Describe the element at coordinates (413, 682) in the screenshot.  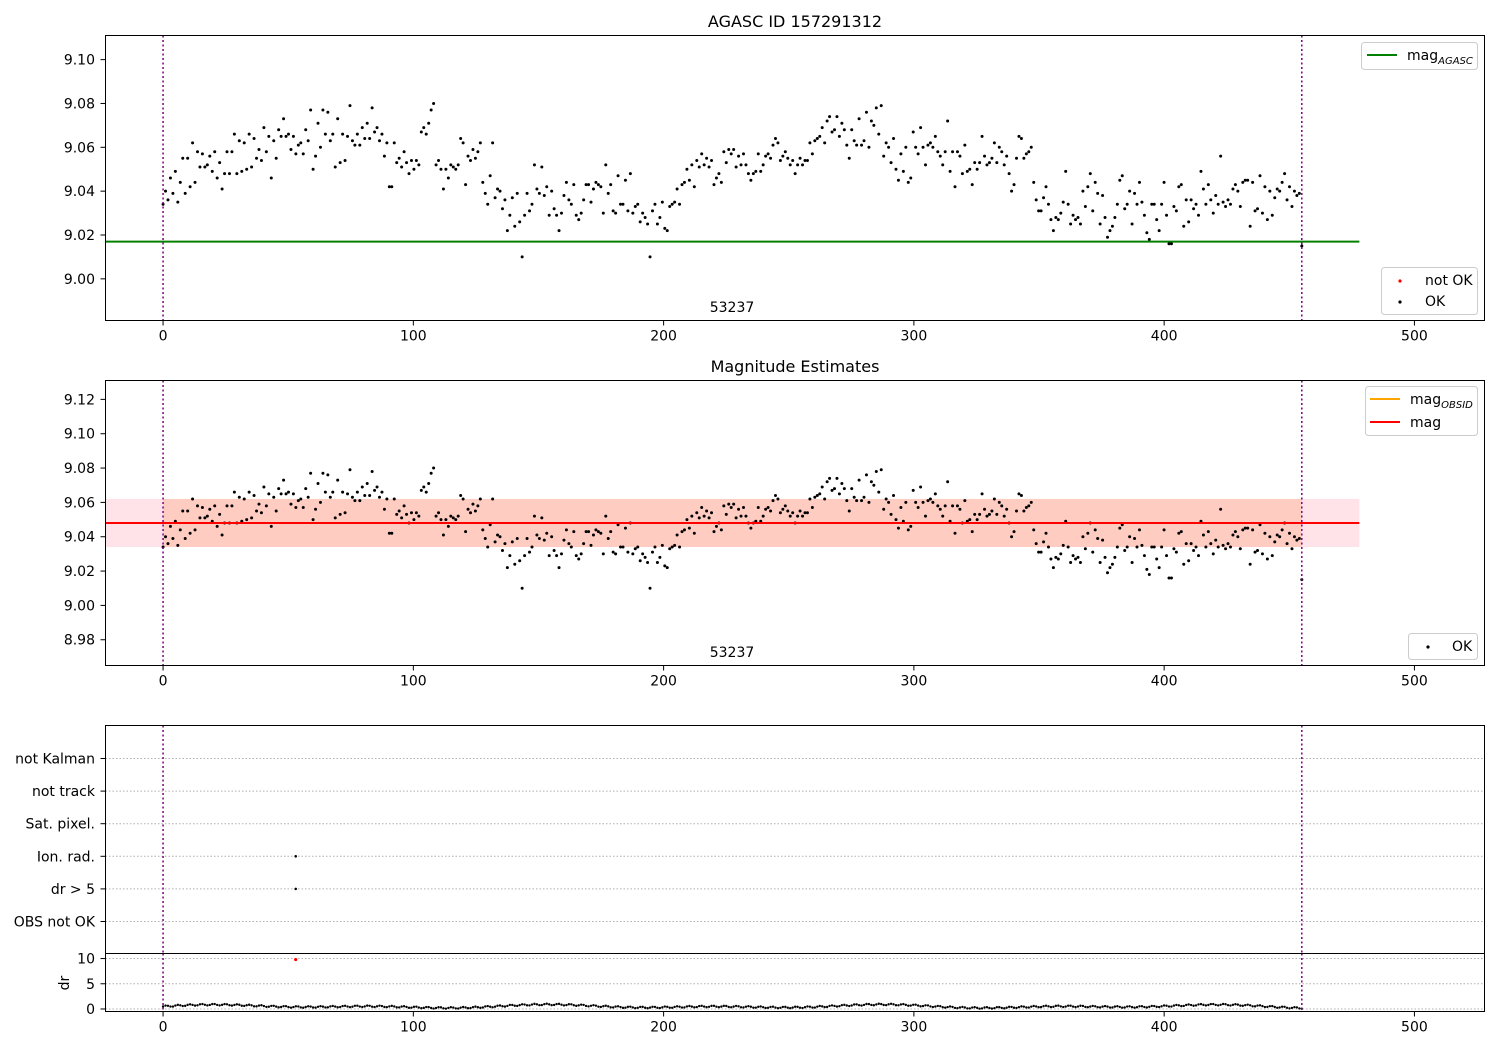
I see `x-tick-label: 100` at that location.